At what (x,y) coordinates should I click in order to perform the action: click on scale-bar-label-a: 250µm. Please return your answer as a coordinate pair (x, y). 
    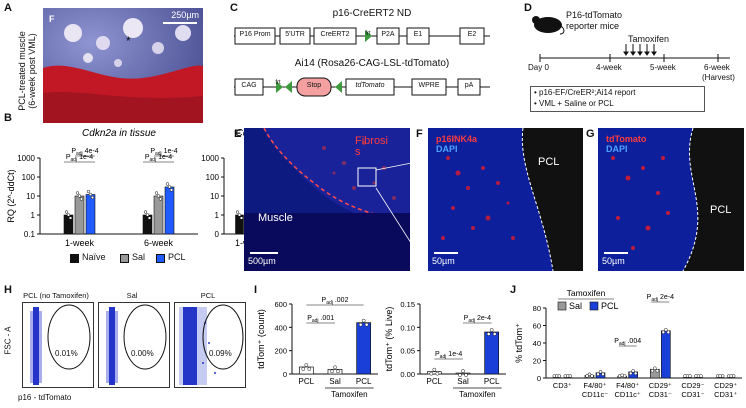
    Looking at the image, I should click on (185, 15).